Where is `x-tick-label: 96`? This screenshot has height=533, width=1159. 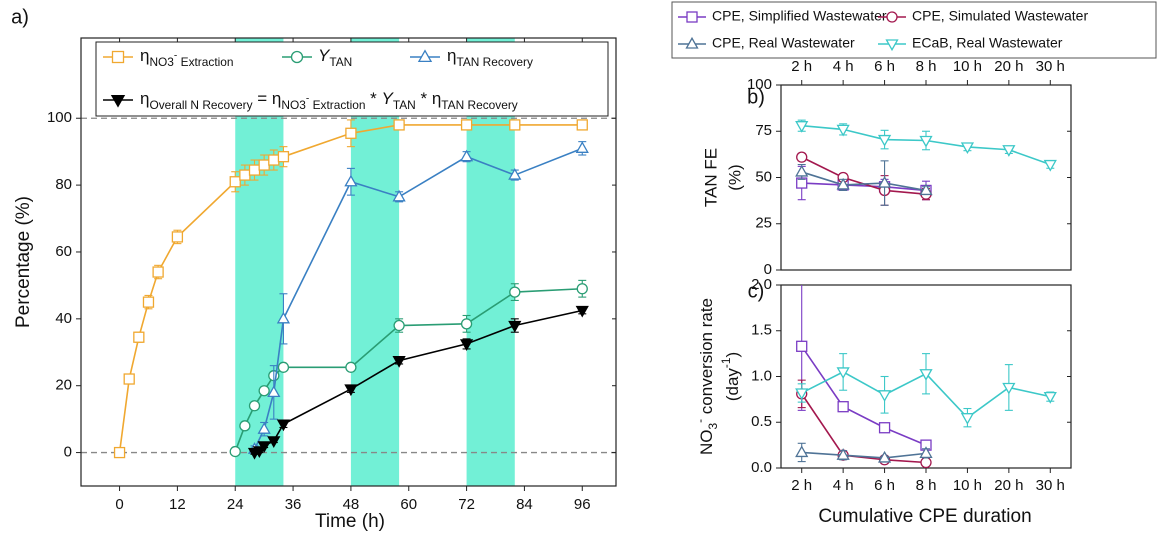
x-tick-label: 96 is located at coordinates (582, 504).